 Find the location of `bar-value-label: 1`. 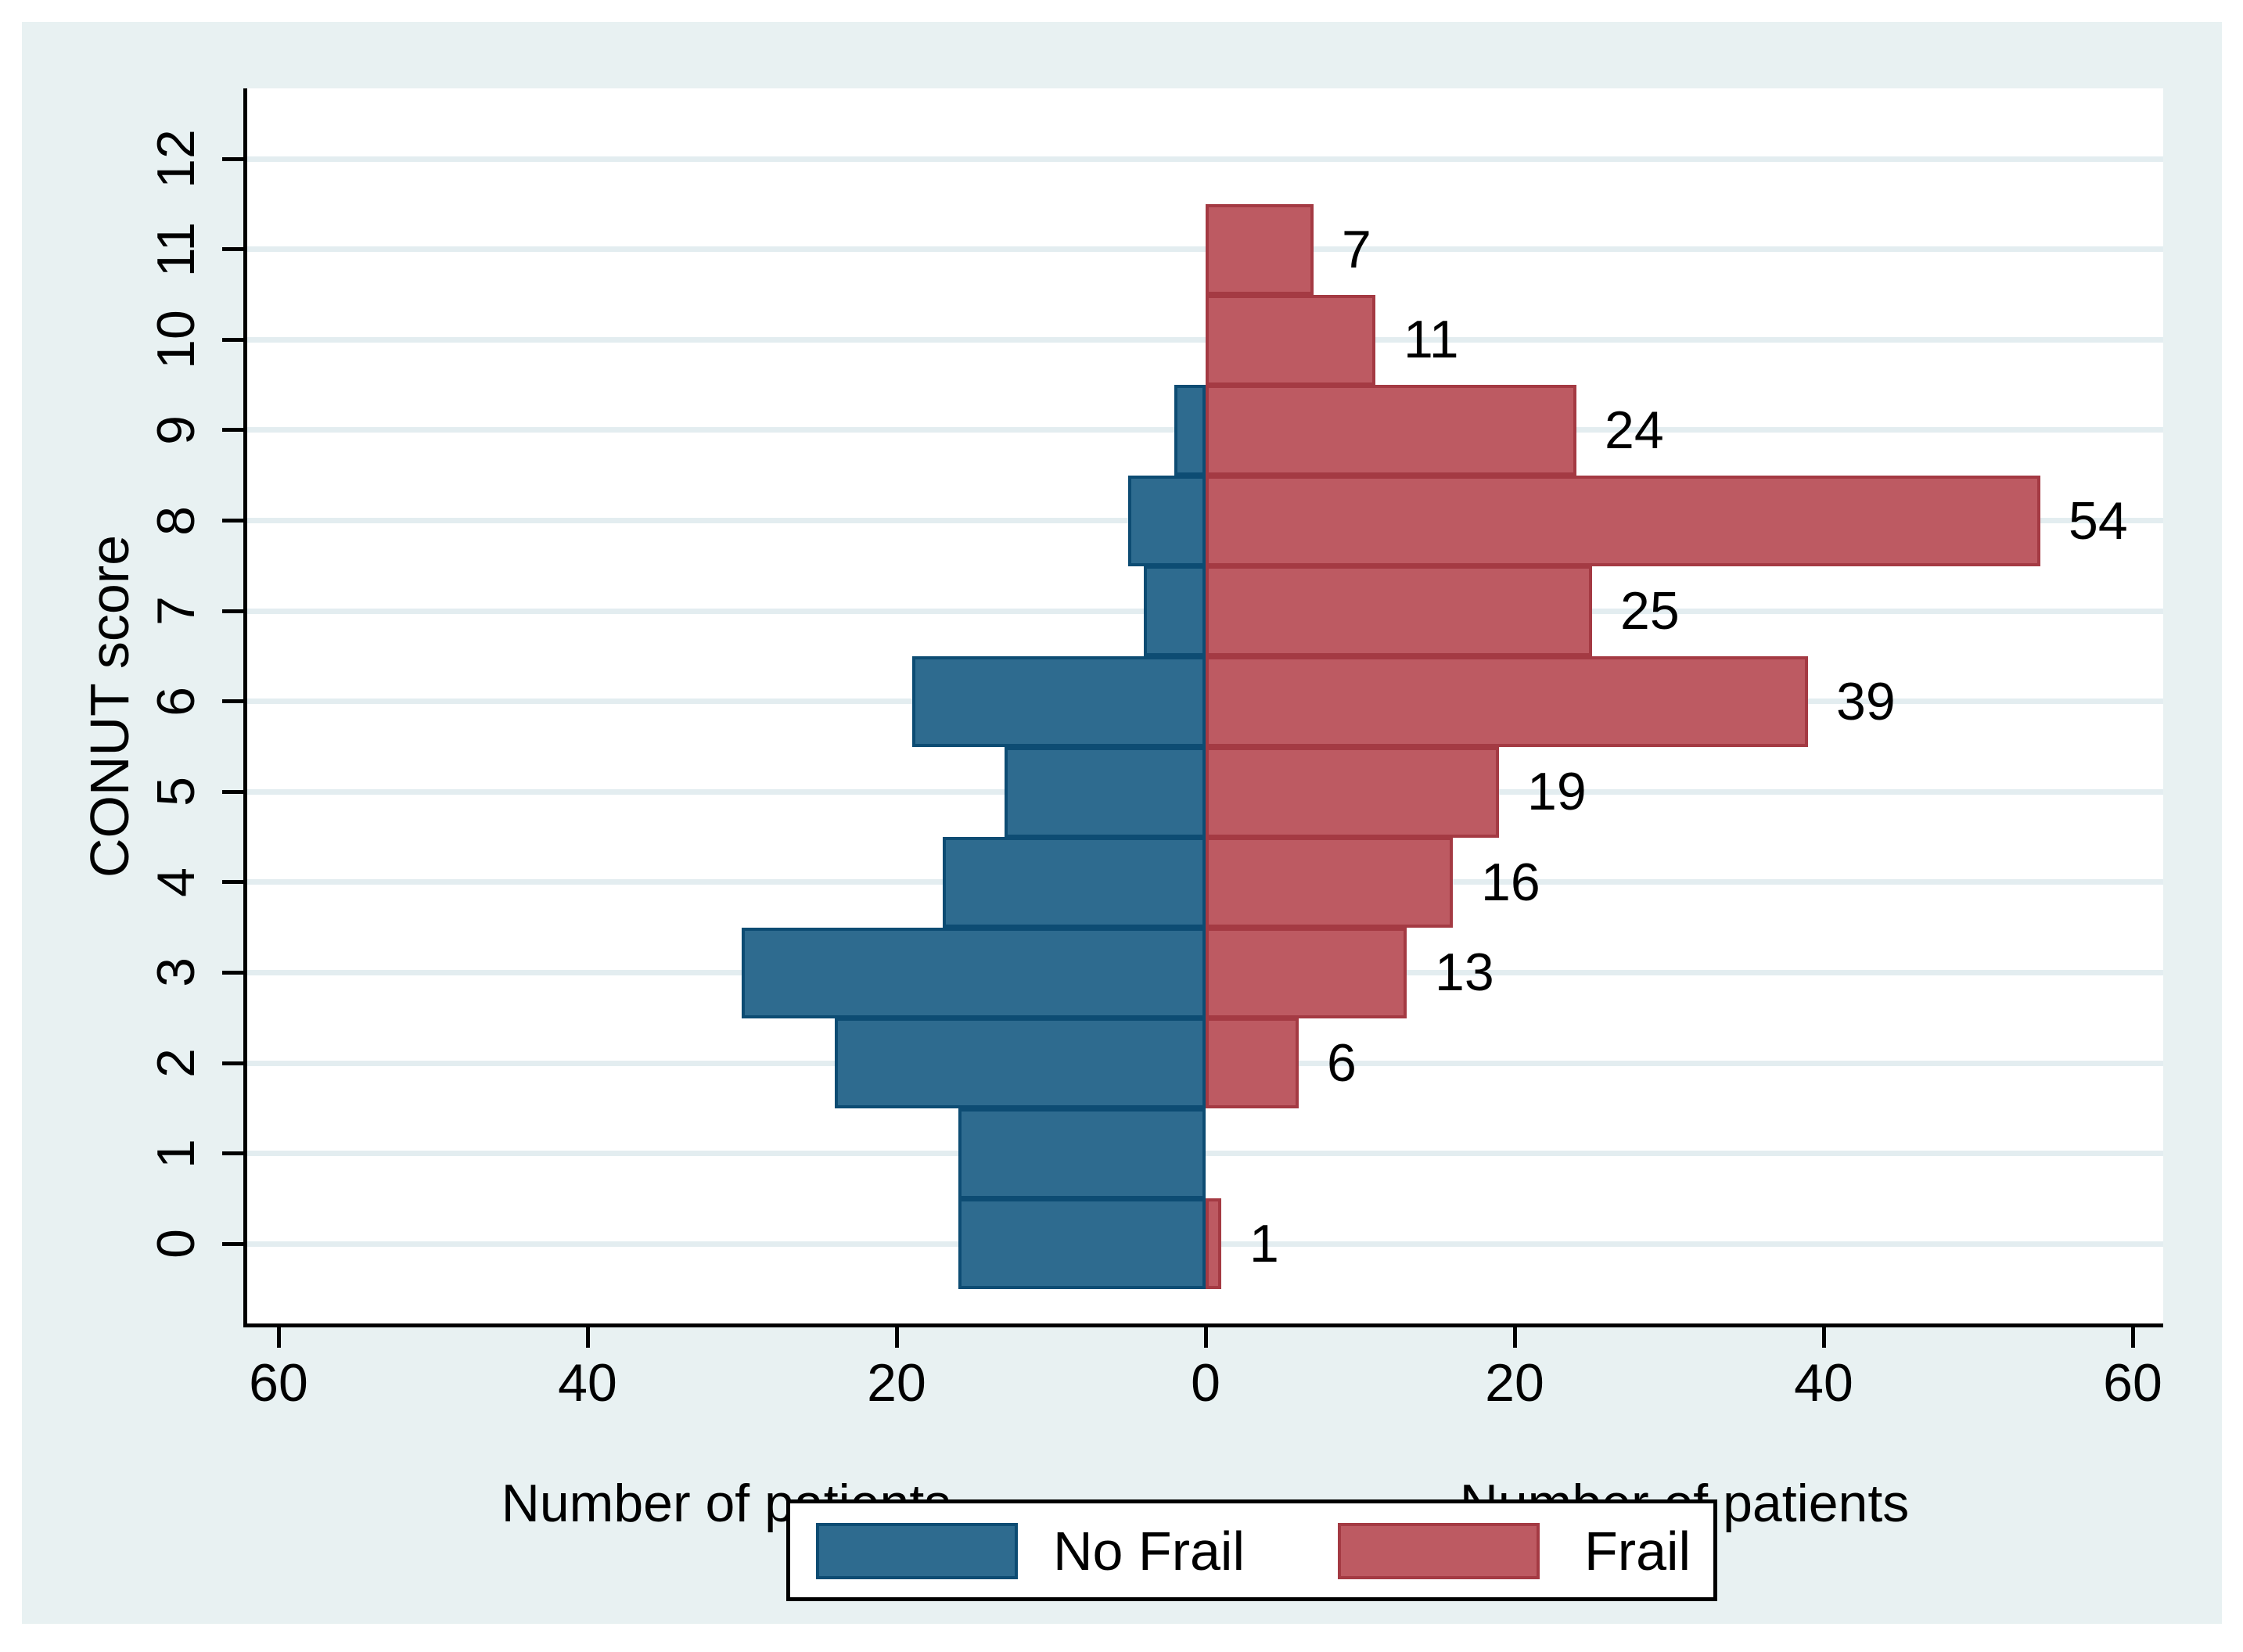

bar-value-label: 1 is located at coordinates (1264, 1243).